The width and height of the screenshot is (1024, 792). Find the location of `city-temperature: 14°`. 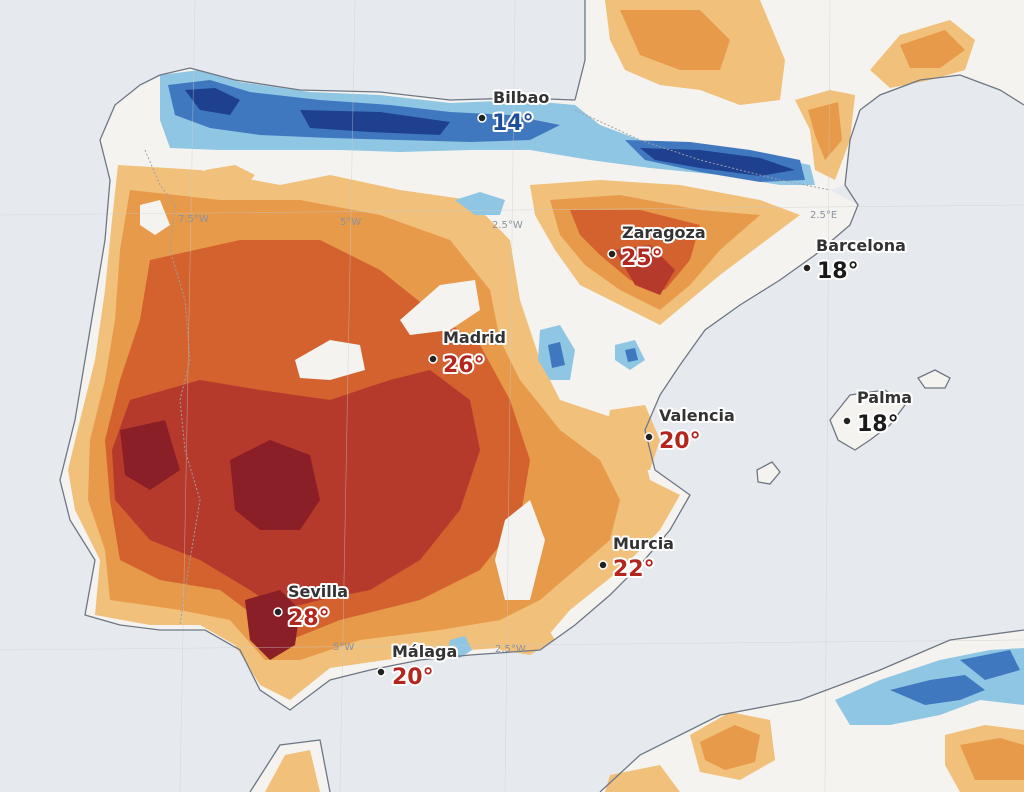

city-temperature: 14° is located at coordinates (513, 123).